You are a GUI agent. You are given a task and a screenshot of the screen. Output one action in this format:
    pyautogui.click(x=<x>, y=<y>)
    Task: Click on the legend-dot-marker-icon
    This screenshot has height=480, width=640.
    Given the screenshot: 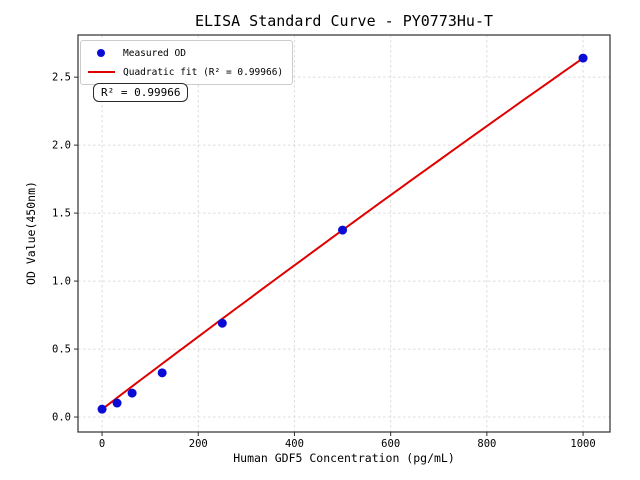 What is the action you would take?
    pyautogui.click(x=101, y=53)
    